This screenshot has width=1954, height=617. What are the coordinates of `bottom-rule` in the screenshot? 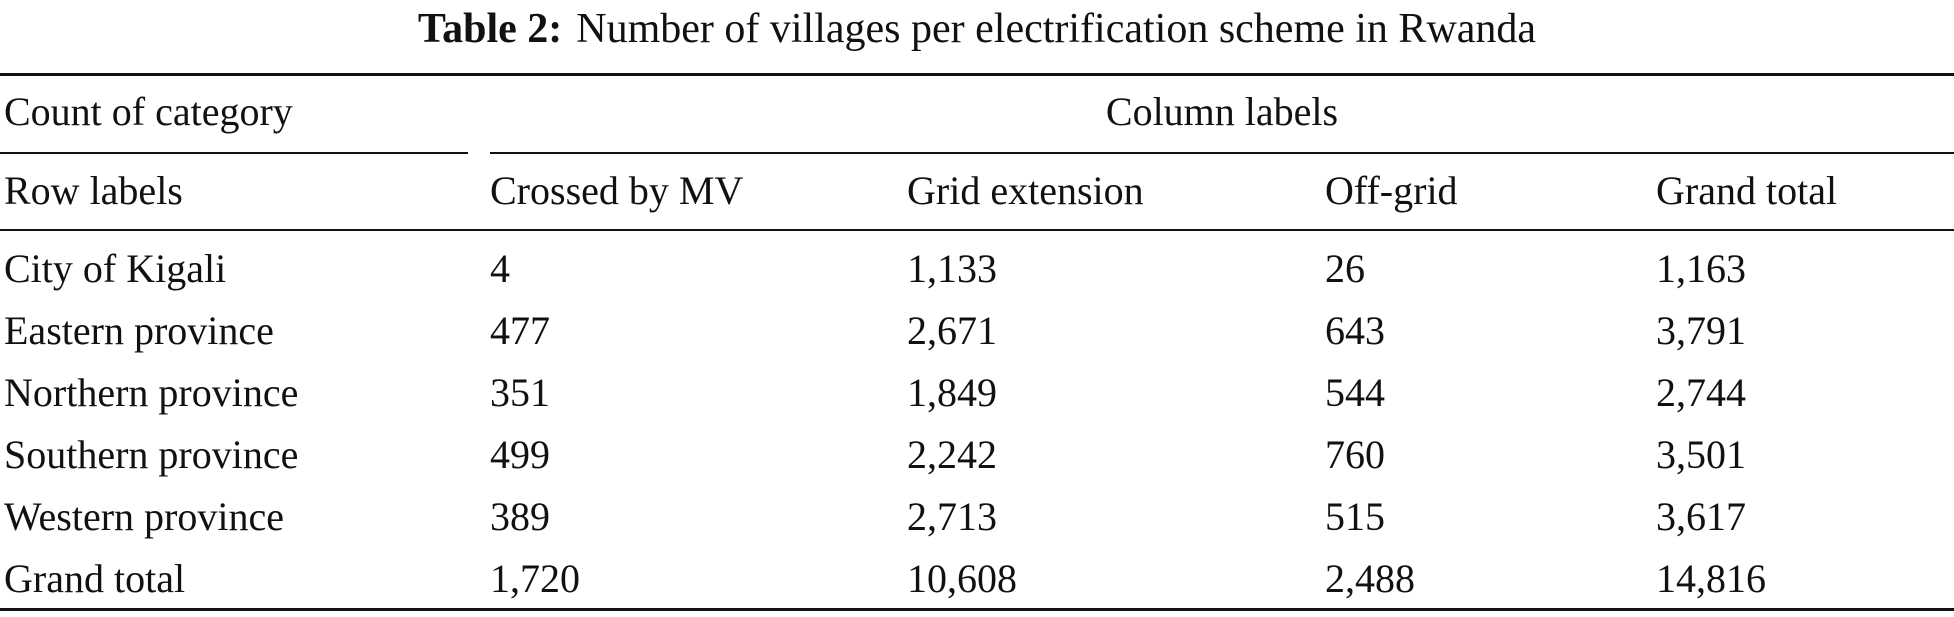 It's located at (977, 609).